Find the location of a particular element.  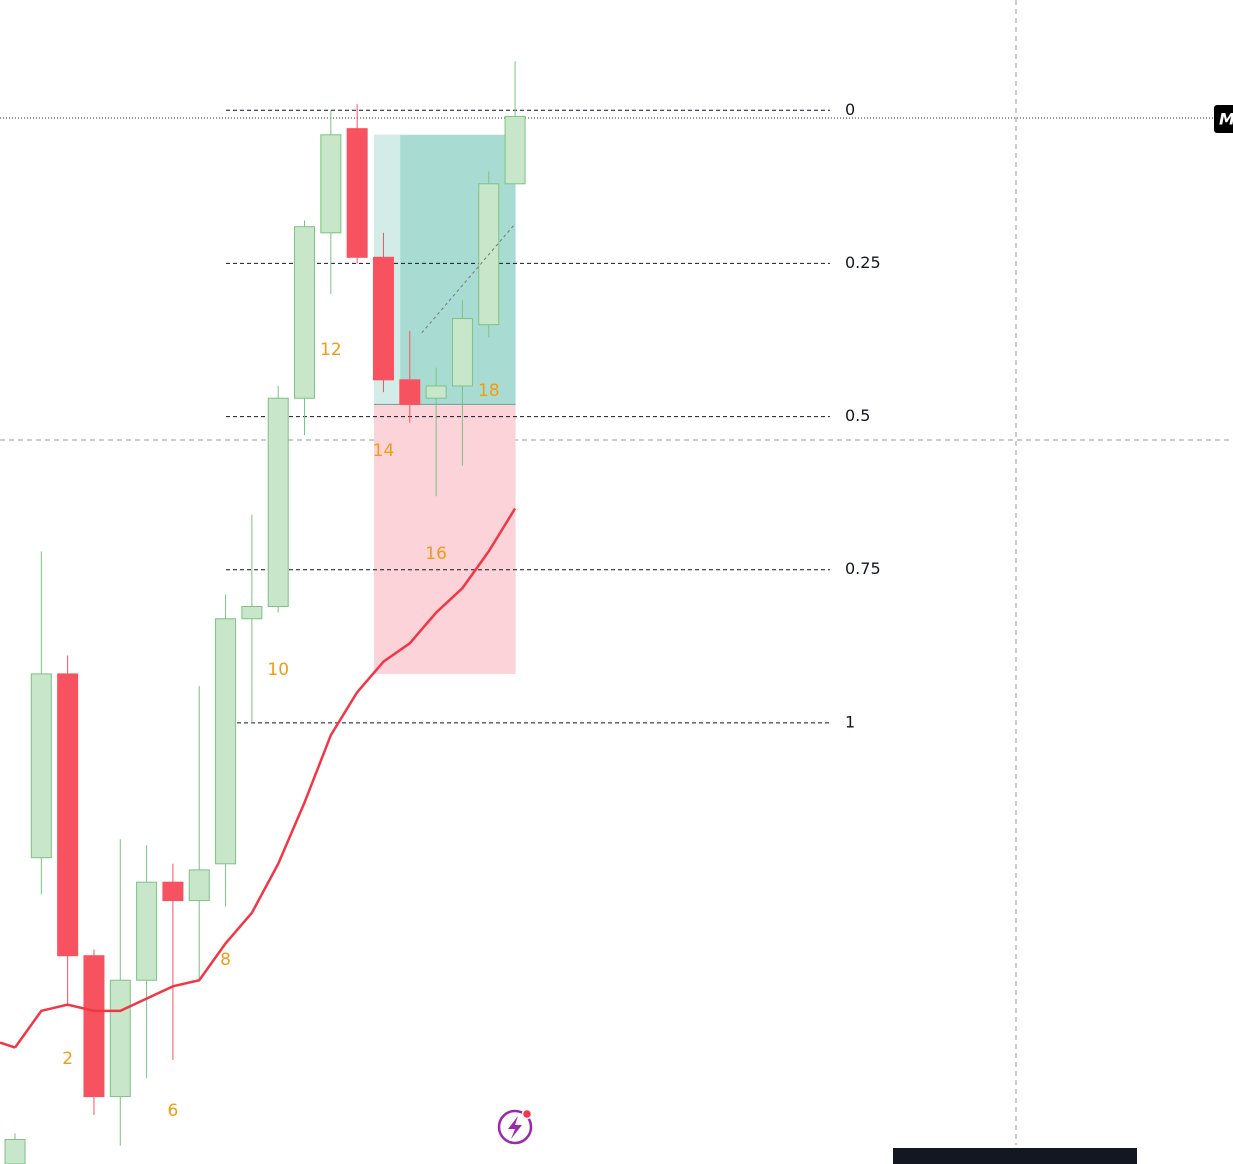

bottom-bar is located at coordinates (1015, 1156).